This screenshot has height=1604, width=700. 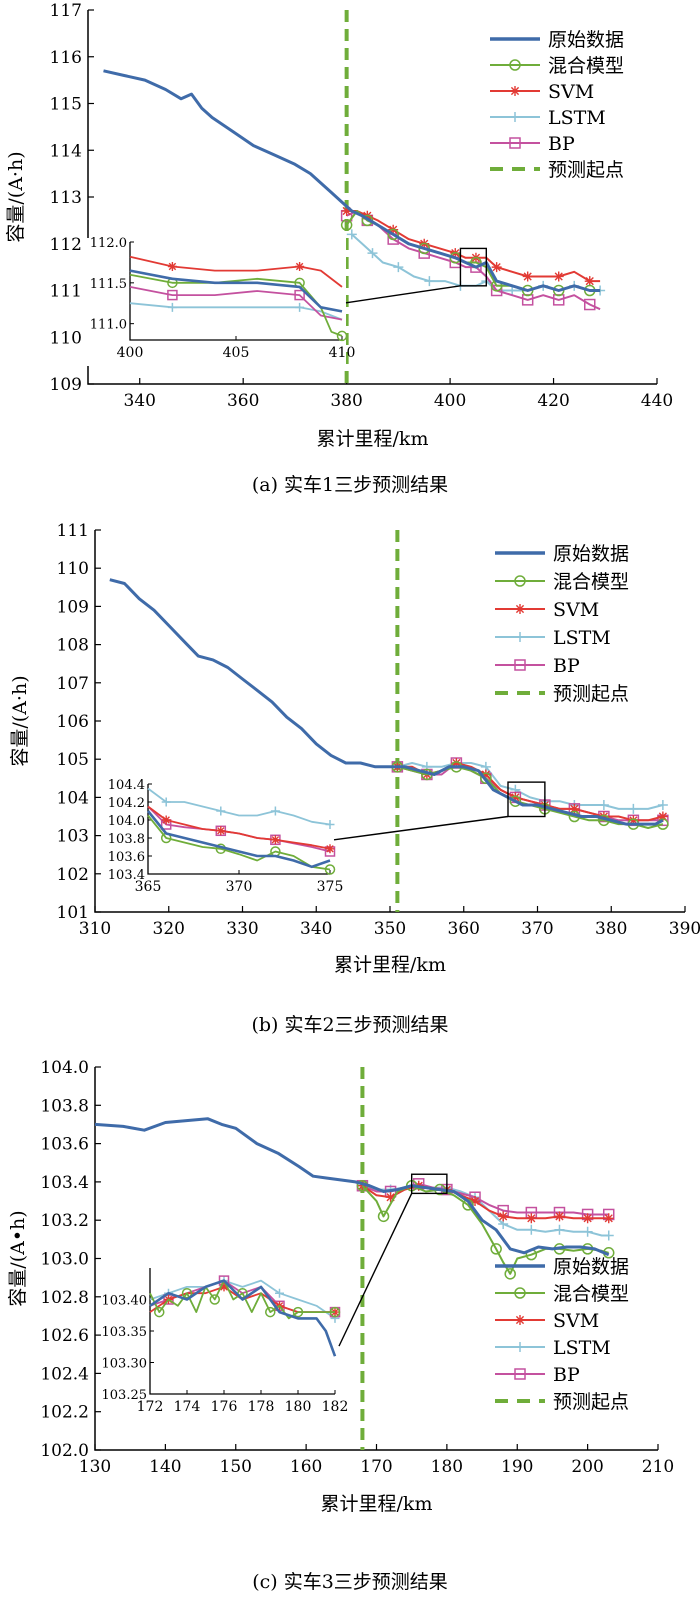 I want to click on inset-y-tick-label: 111.0, so click(x=108, y=325).